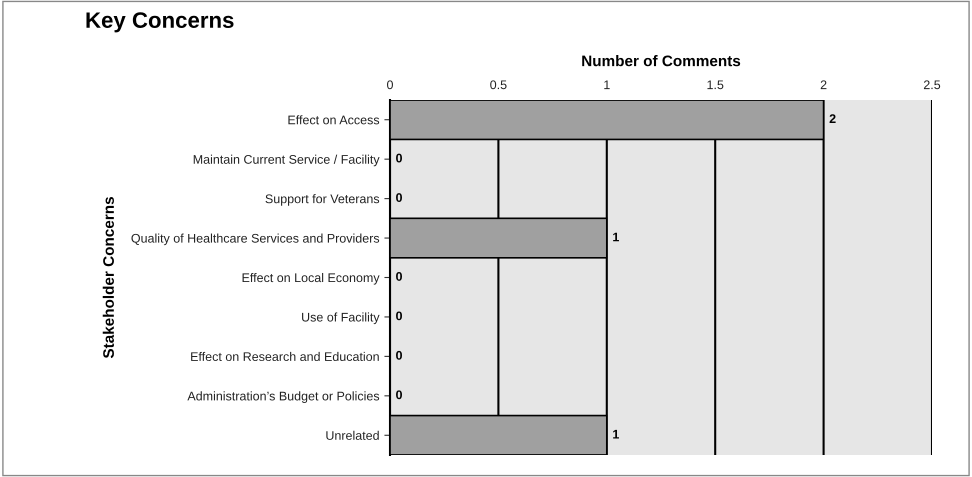 The image size is (972, 477). What do you see at coordinates (498, 85) in the screenshot?
I see `x-tick-label: 0.5` at bounding box center [498, 85].